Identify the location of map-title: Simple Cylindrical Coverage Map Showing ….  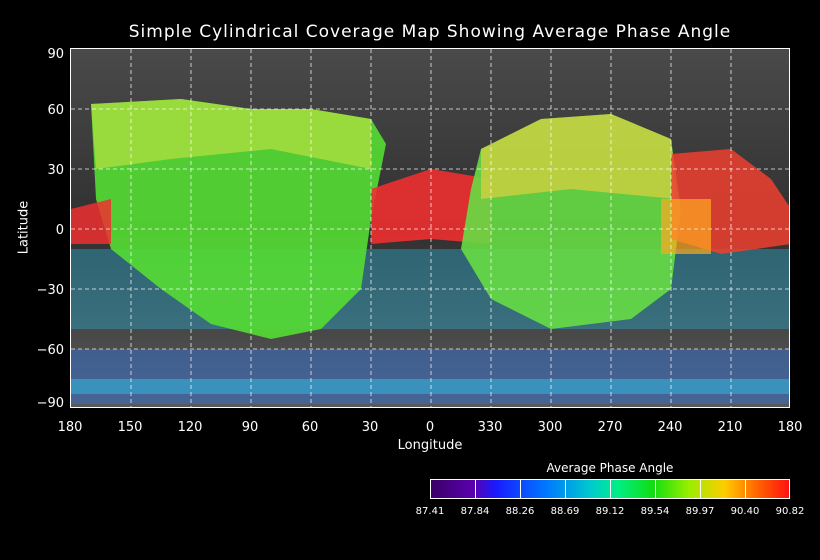
(430, 32).